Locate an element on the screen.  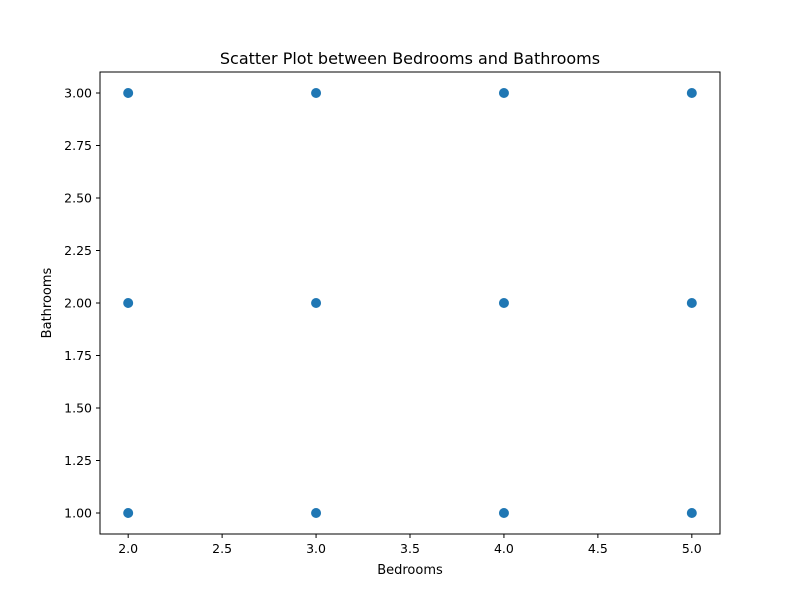
x-axis-label: Bedrooms is located at coordinates (410, 570).